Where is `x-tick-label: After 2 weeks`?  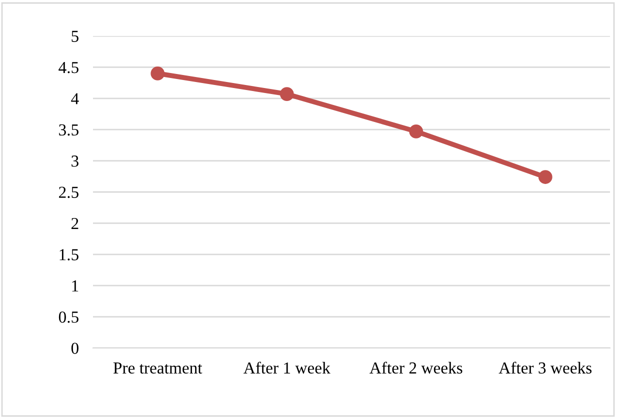 x-tick-label: After 2 weeks is located at coordinates (416, 368).